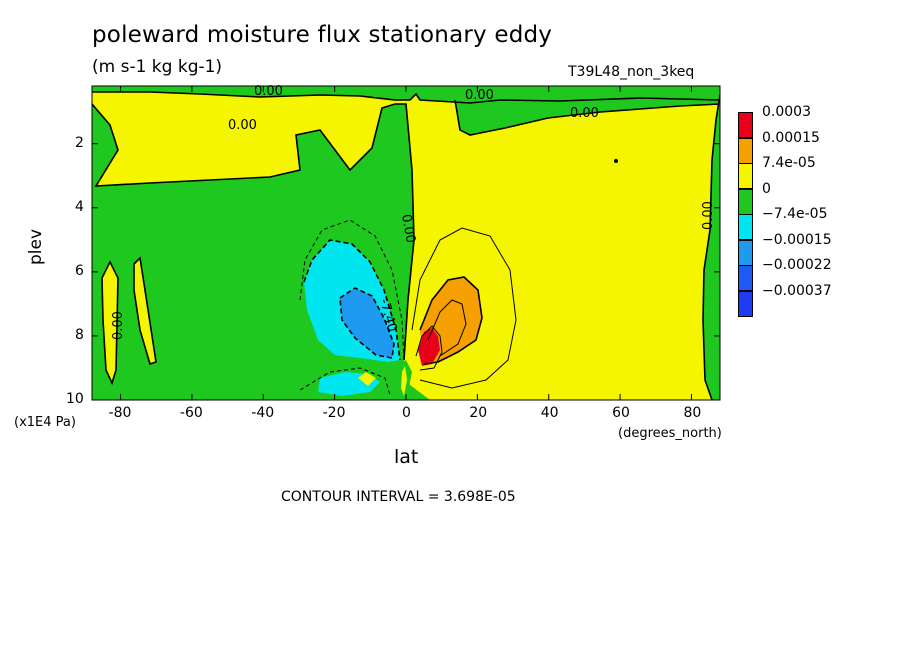 Image resolution: width=904 pixels, height=654 pixels. What do you see at coordinates (478, 413) in the screenshot?
I see `x-tick-label: 20` at bounding box center [478, 413].